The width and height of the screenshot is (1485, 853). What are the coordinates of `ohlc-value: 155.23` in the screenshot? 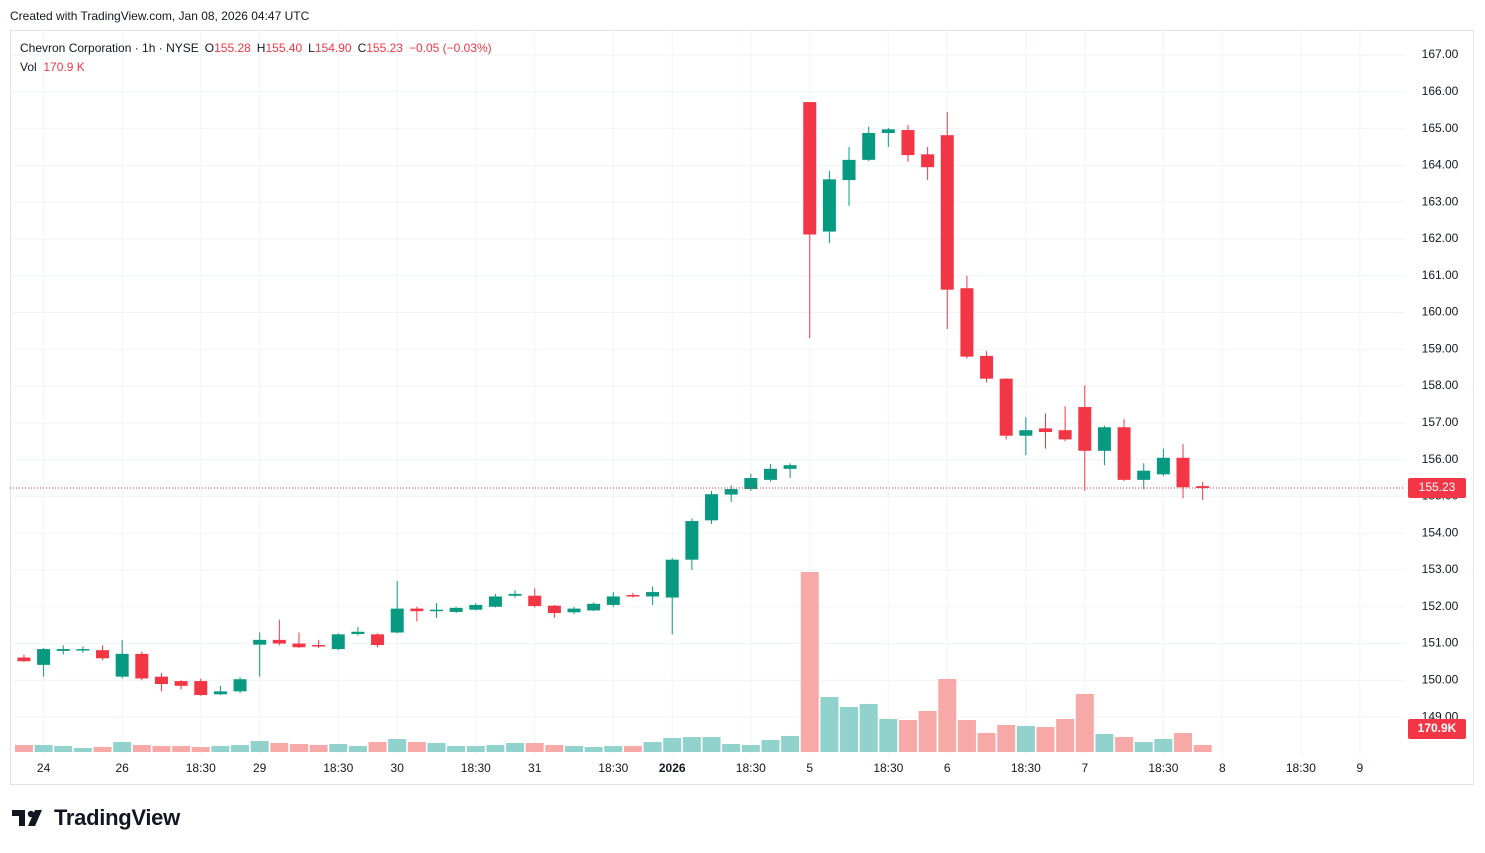 It's located at (384, 48).